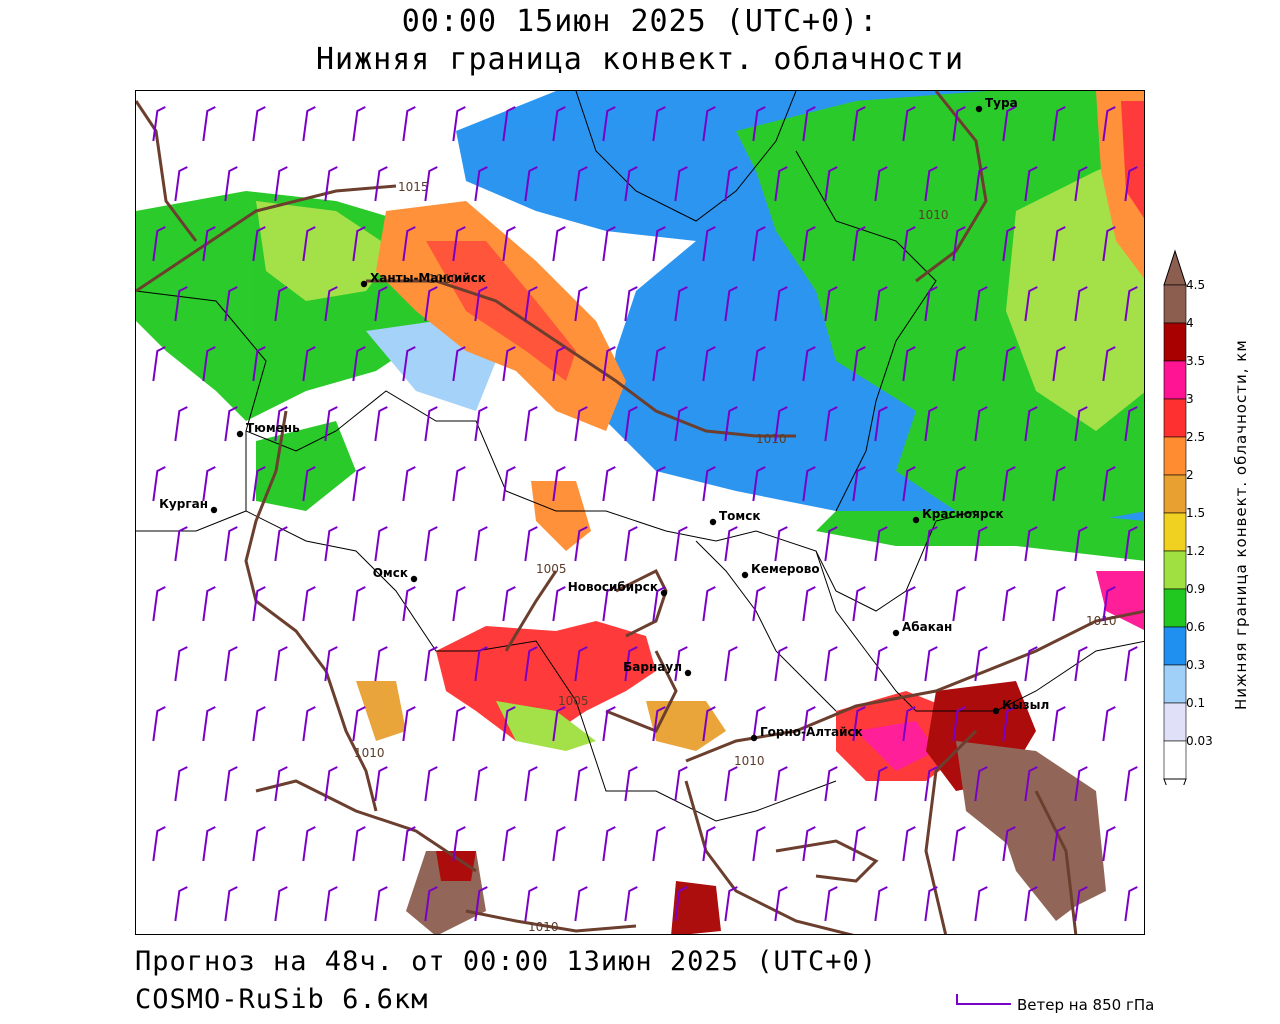  I want to click on colorbar-level-label: 2, so click(1190, 475).